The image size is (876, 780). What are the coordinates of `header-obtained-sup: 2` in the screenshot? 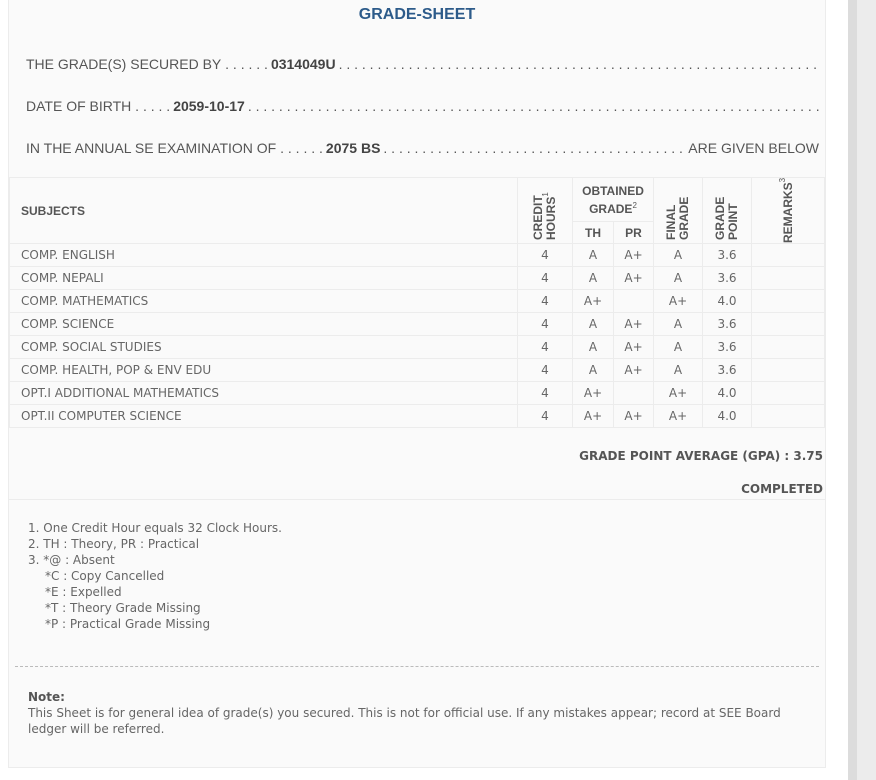 It's located at (634, 205).